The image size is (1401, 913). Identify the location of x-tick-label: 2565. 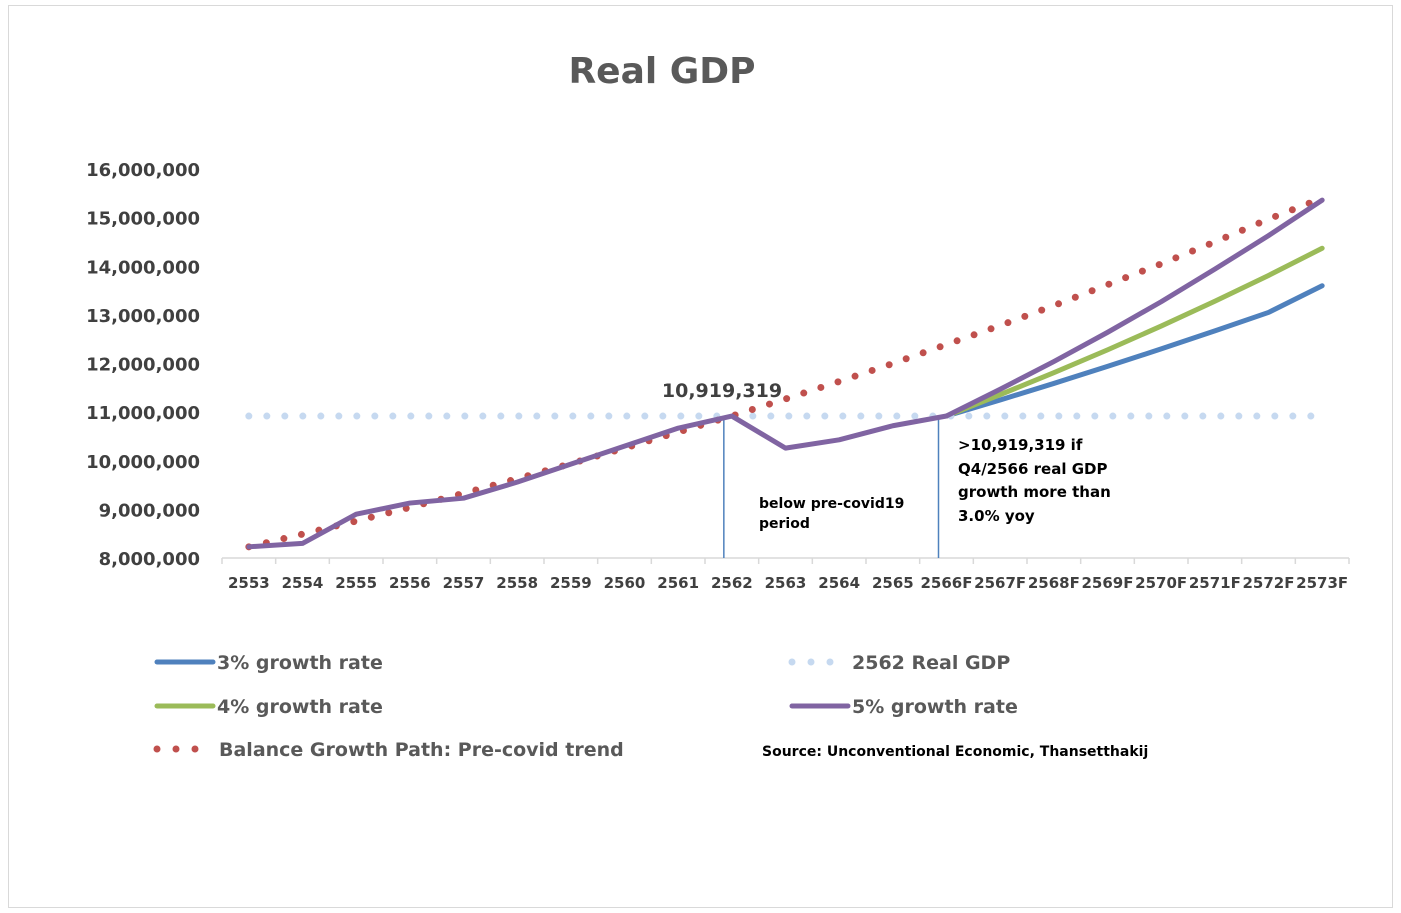
(893, 583).